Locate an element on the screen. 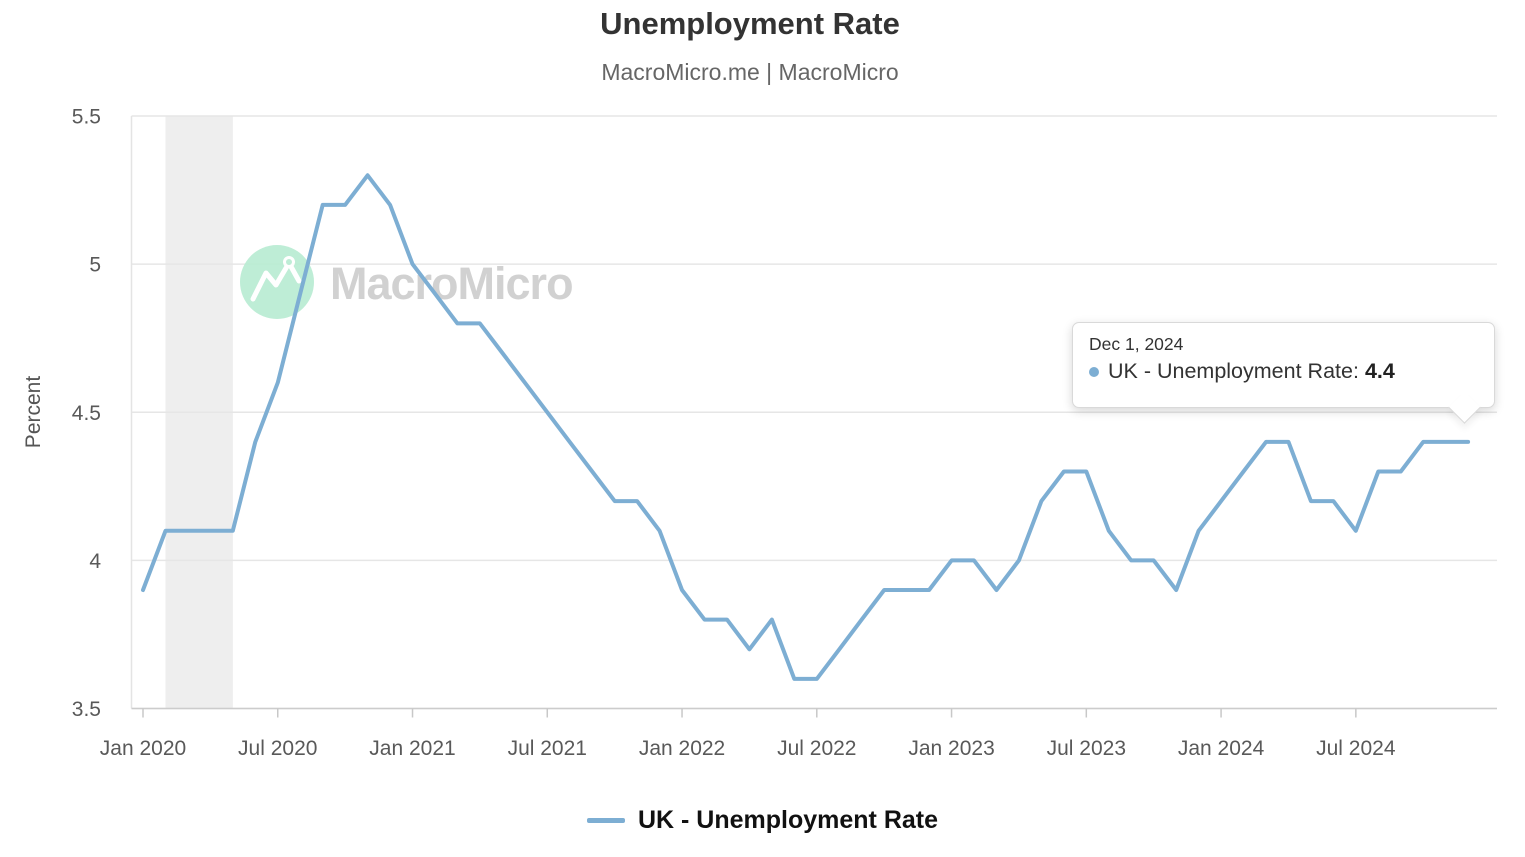 The image size is (1525, 857). legend-series-label: UK - Unemployment Rate is located at coordinates (788, 820).